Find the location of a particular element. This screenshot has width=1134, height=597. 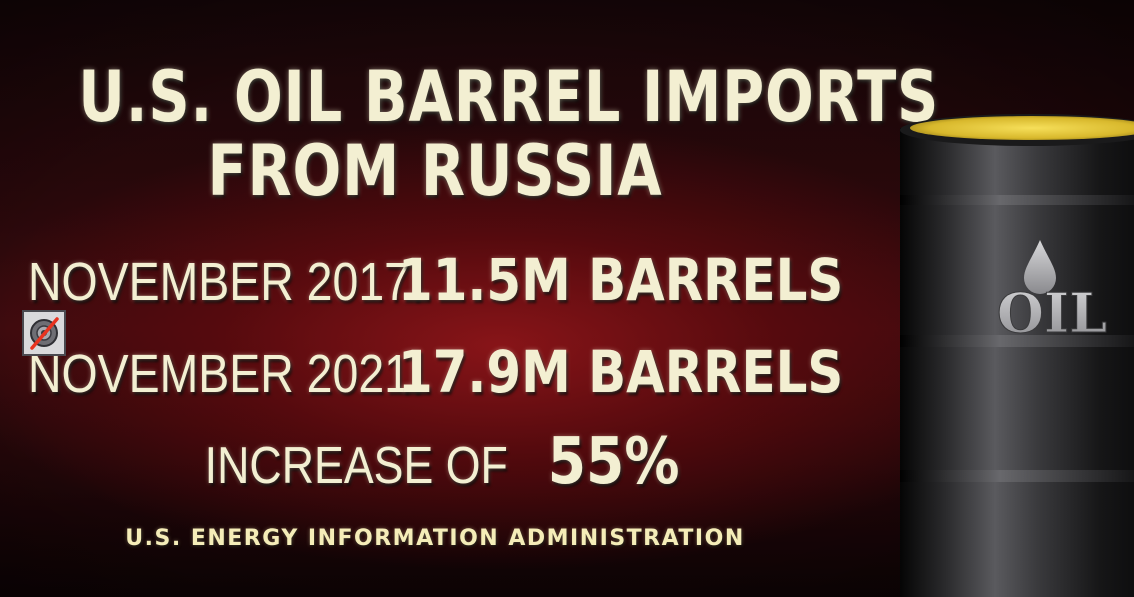

speaker-muted-glyph is located at coordinates (44, 333).